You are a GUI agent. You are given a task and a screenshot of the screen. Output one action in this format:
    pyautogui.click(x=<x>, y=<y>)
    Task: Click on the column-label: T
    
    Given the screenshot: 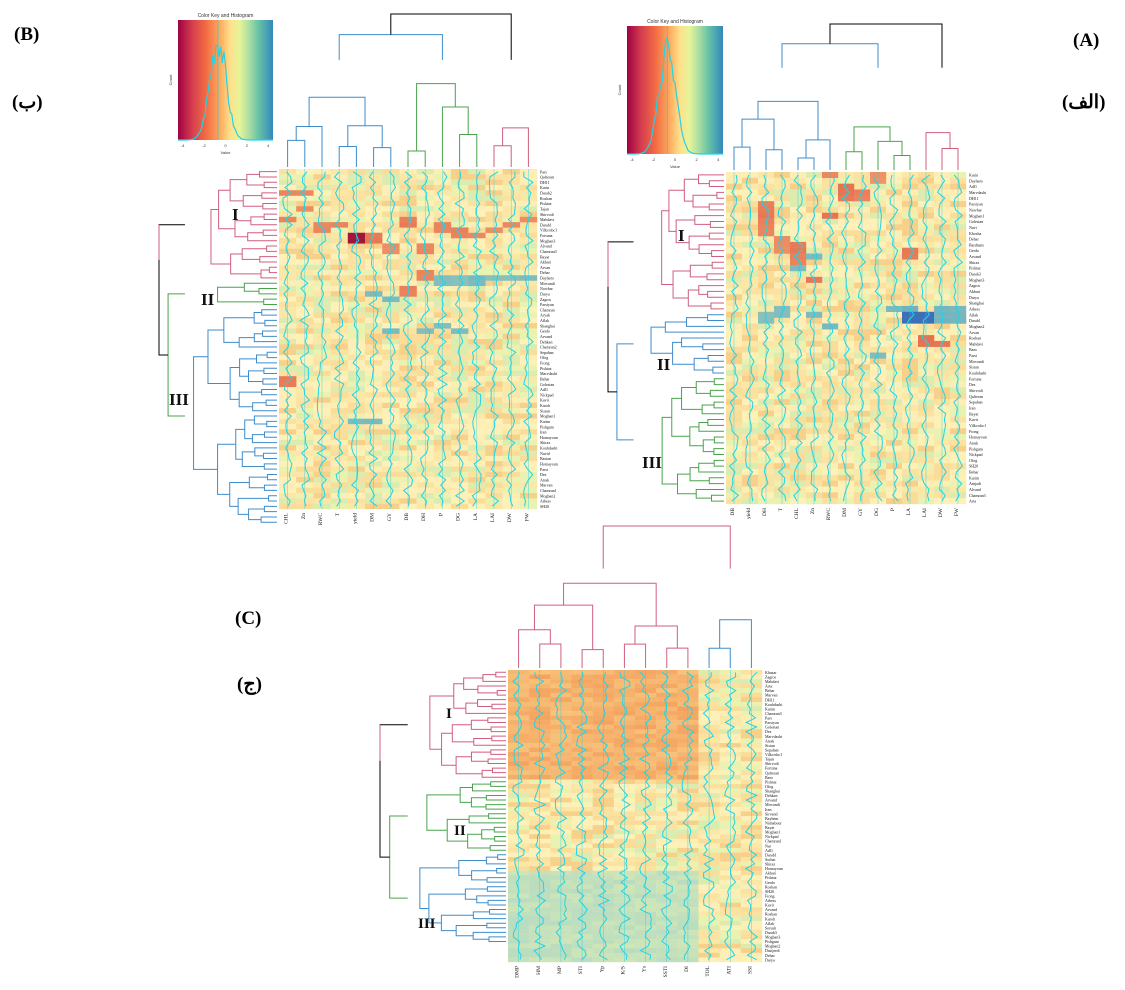 What is the action you would take?
    pyautogui.click(x=338, y=514)
    